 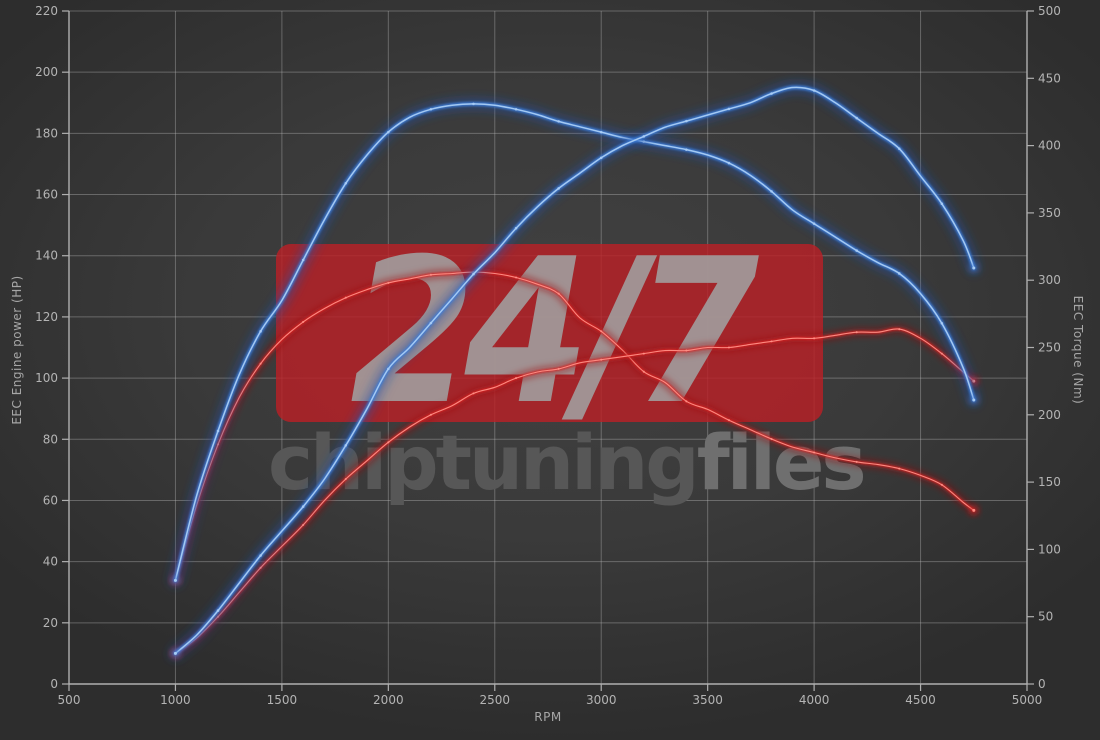 I want to click on watermark-badge-text: 24/7, so click(x=554, y=333).